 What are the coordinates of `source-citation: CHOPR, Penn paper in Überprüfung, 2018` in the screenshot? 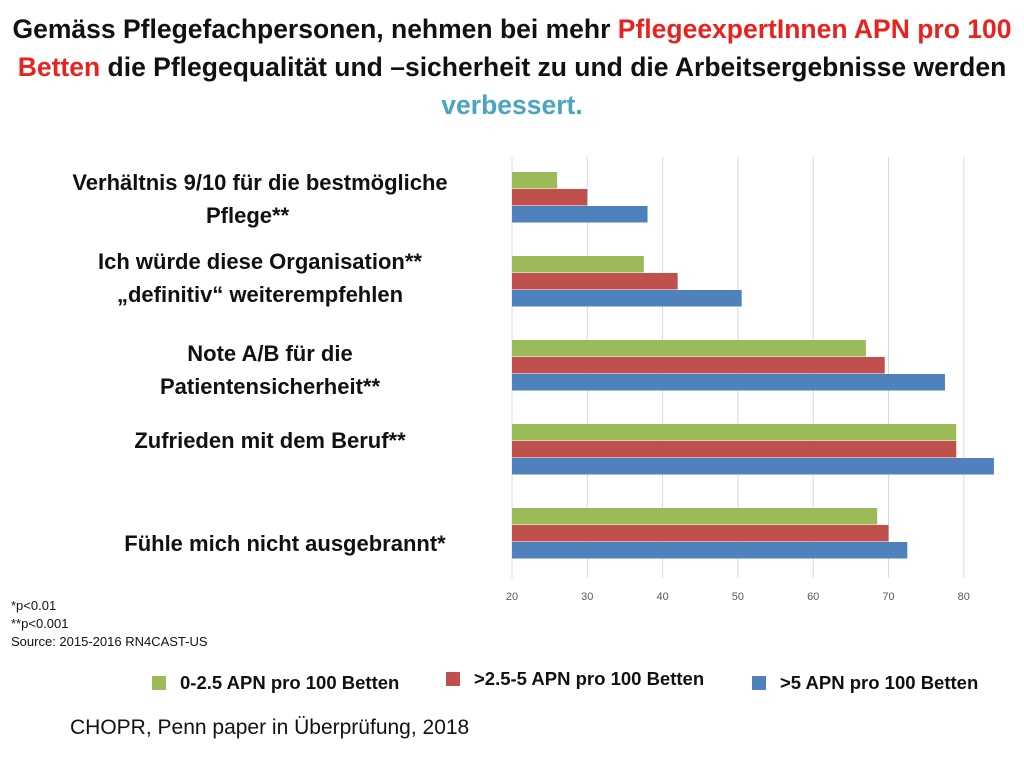 It's located at (270, 727).